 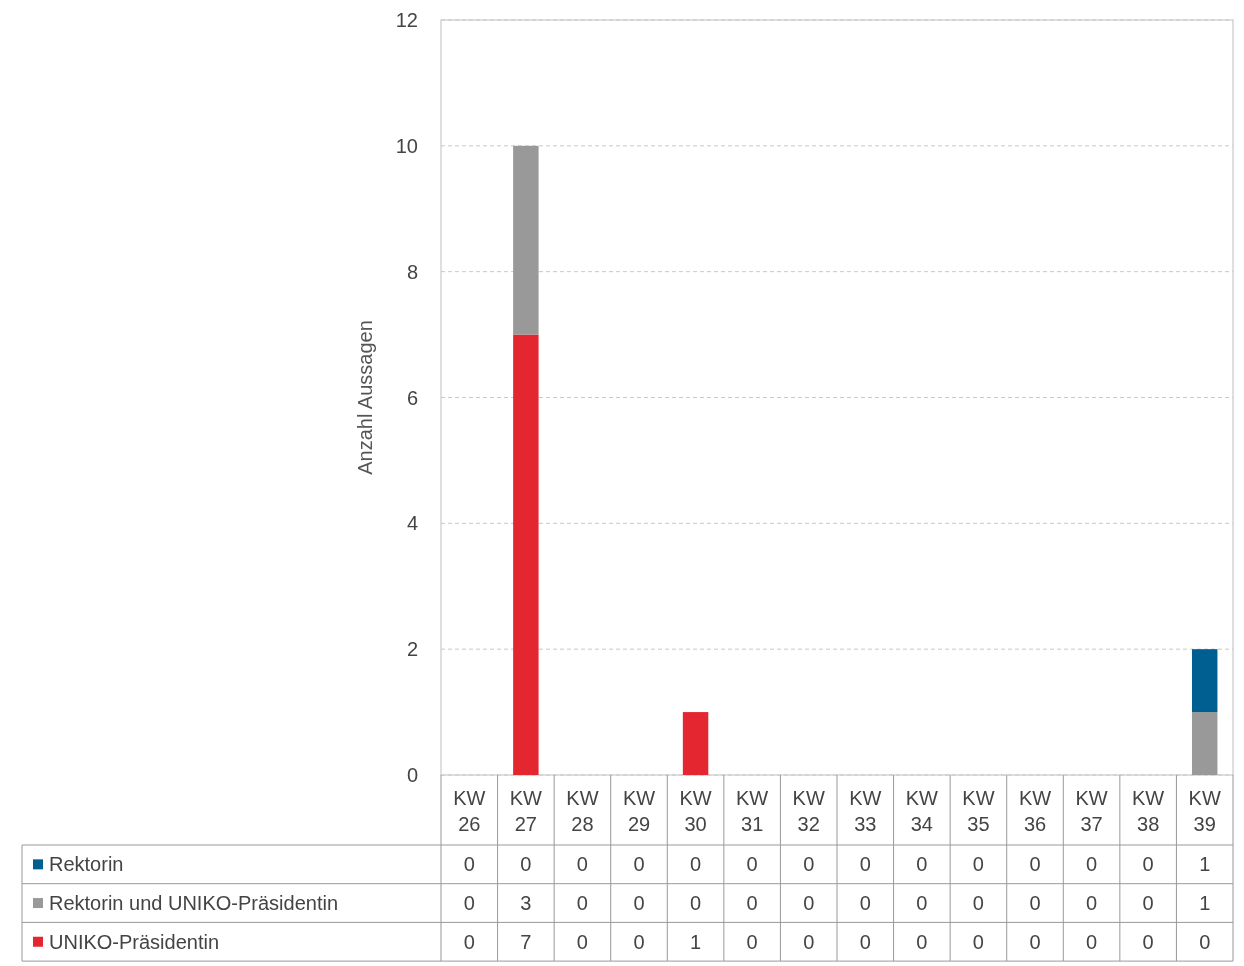 I want to click on y-tick-label: 2, so click(x=412, y=649).